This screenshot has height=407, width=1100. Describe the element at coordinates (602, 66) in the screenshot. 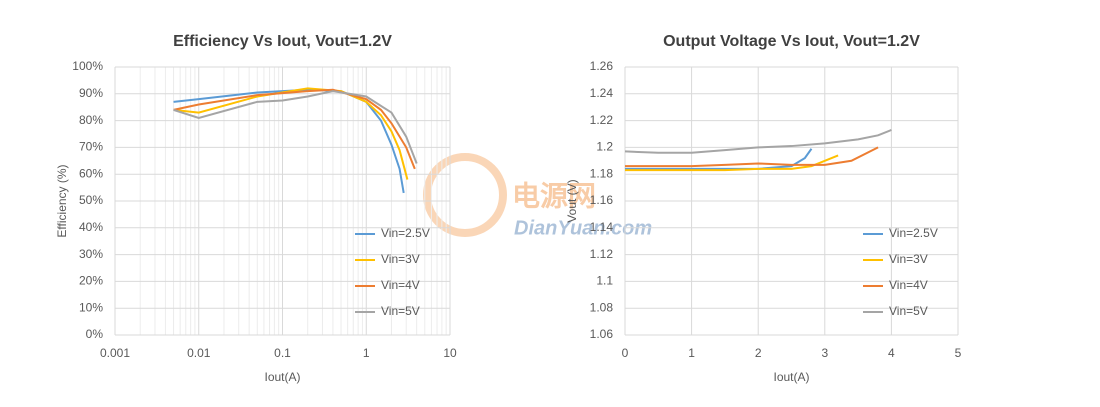

I see `y-tick-label: 1.26` at that location.